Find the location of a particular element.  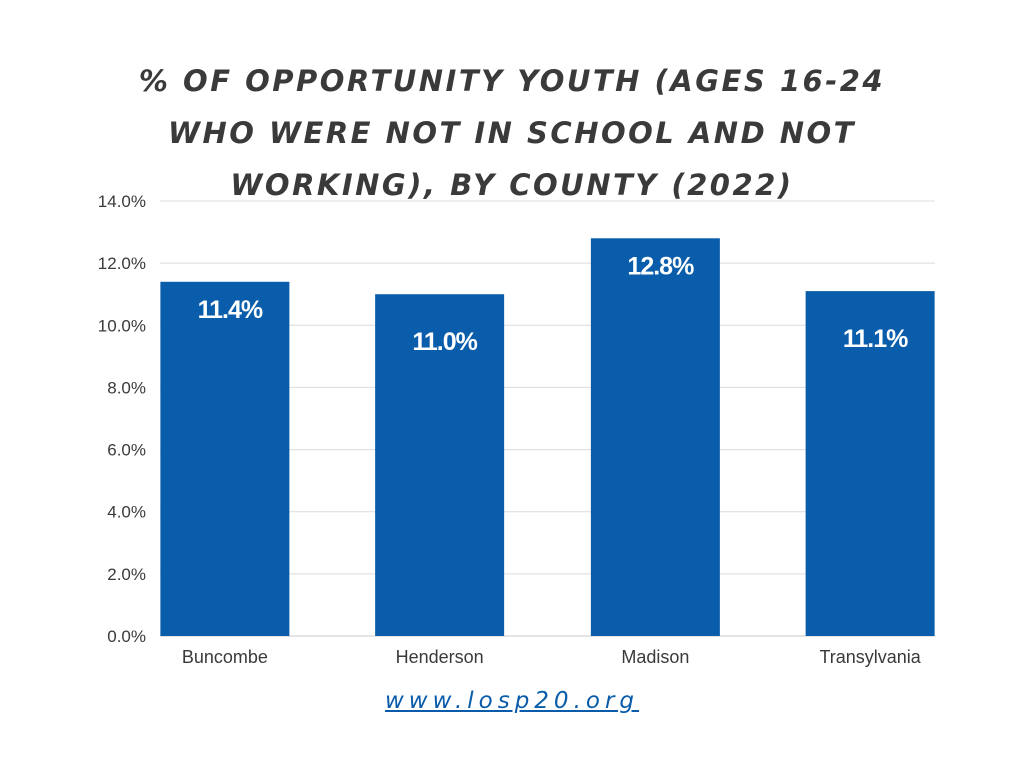

x-tick-label: Madison is located at coordinates (655, 657).